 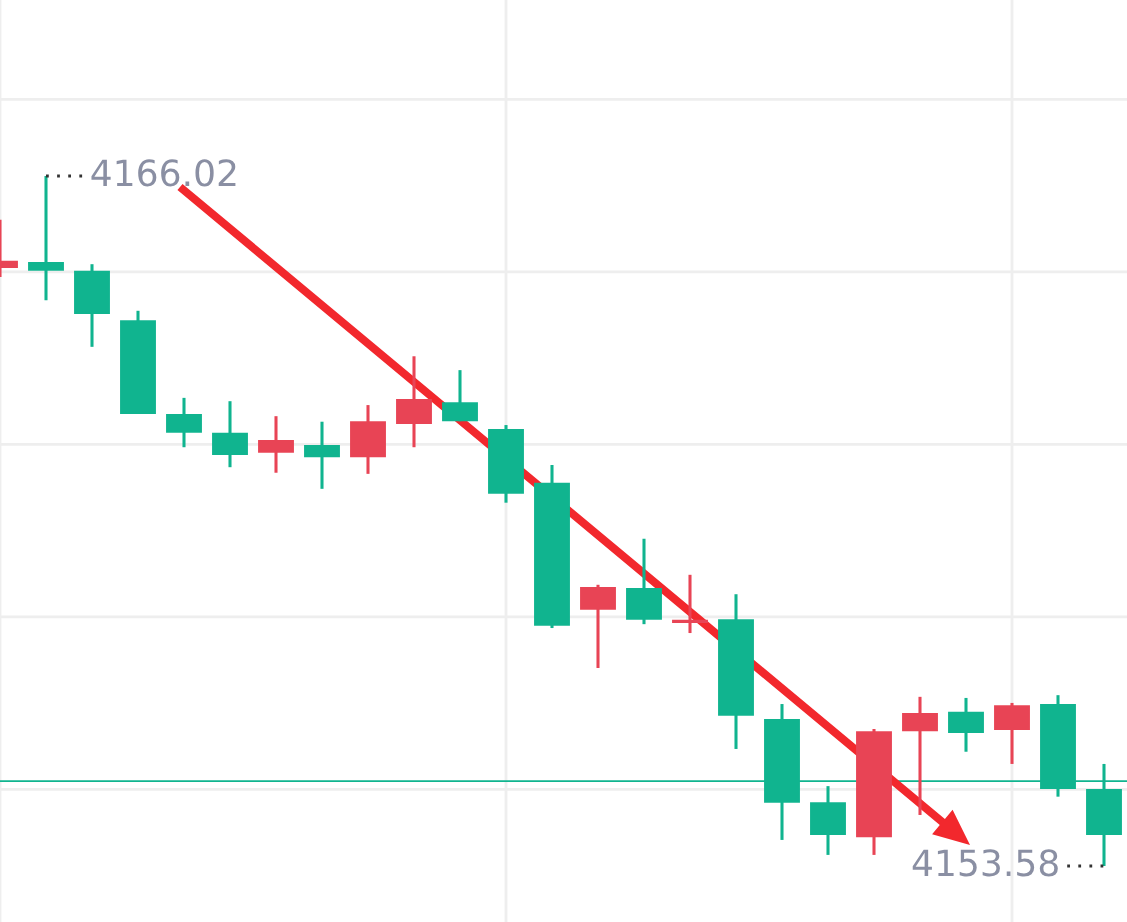 What do you see at coordinates (985, 863) in the screenshot?
I see `annotation: 4153.58` at bounding box center [985, 863].